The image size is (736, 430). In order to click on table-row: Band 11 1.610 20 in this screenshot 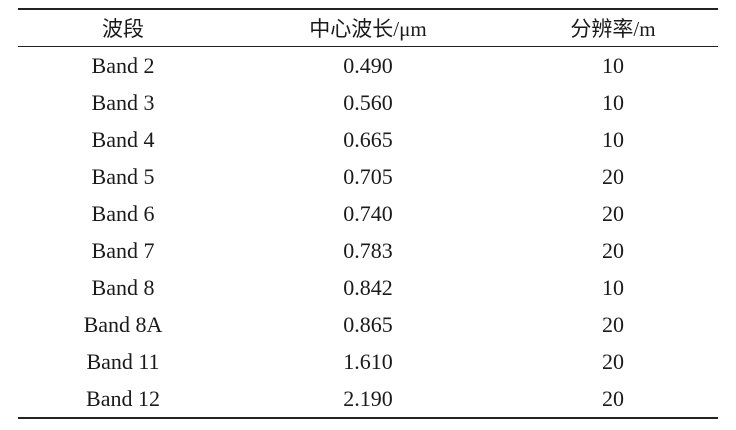, I will do `click(368, 361)`.